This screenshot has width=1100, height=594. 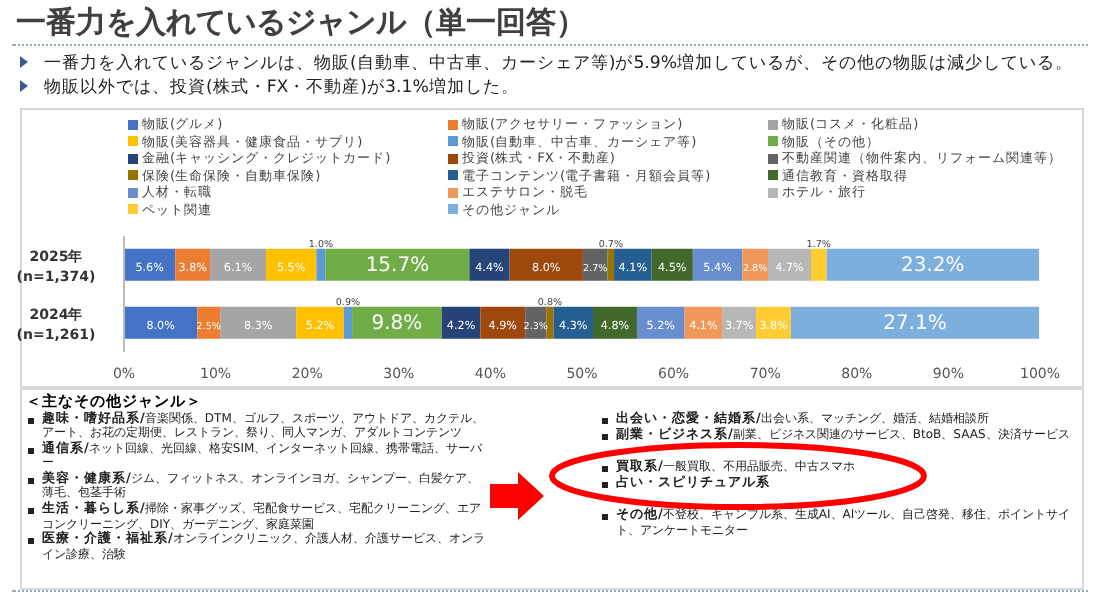 I want to click on text: 一番力を入れているジャンルは、物販(自動車、中古車、カーシェア等)が5.9%増加しているが、その他の物販は減少している。, so click(x=558, y=64).